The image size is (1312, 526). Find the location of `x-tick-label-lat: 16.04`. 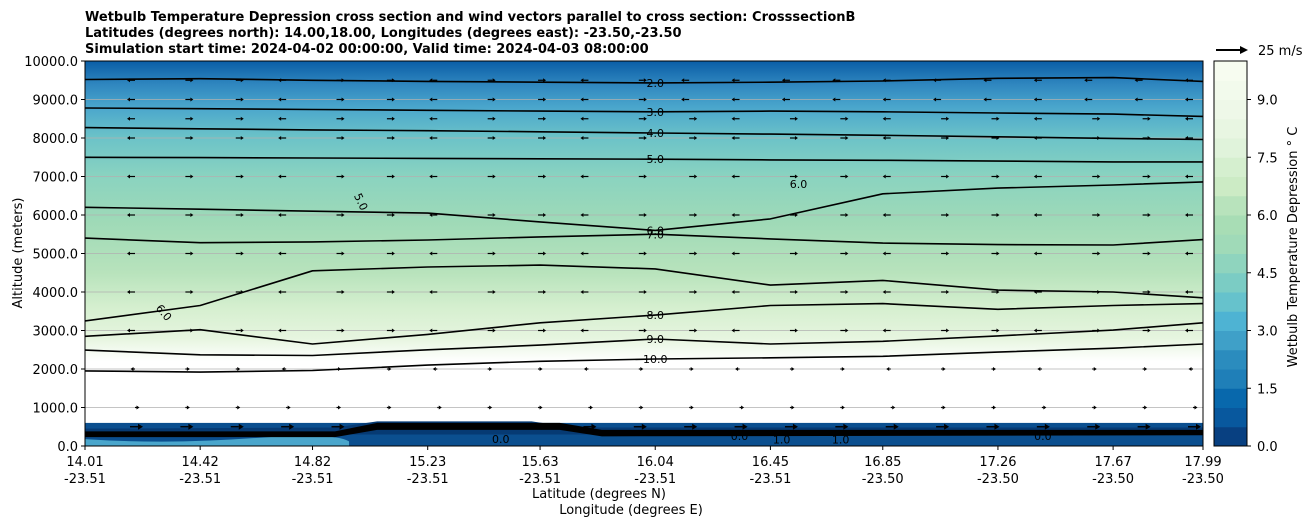

x-tick-label-lat: 16.04 is located at coordinates (655, 462).